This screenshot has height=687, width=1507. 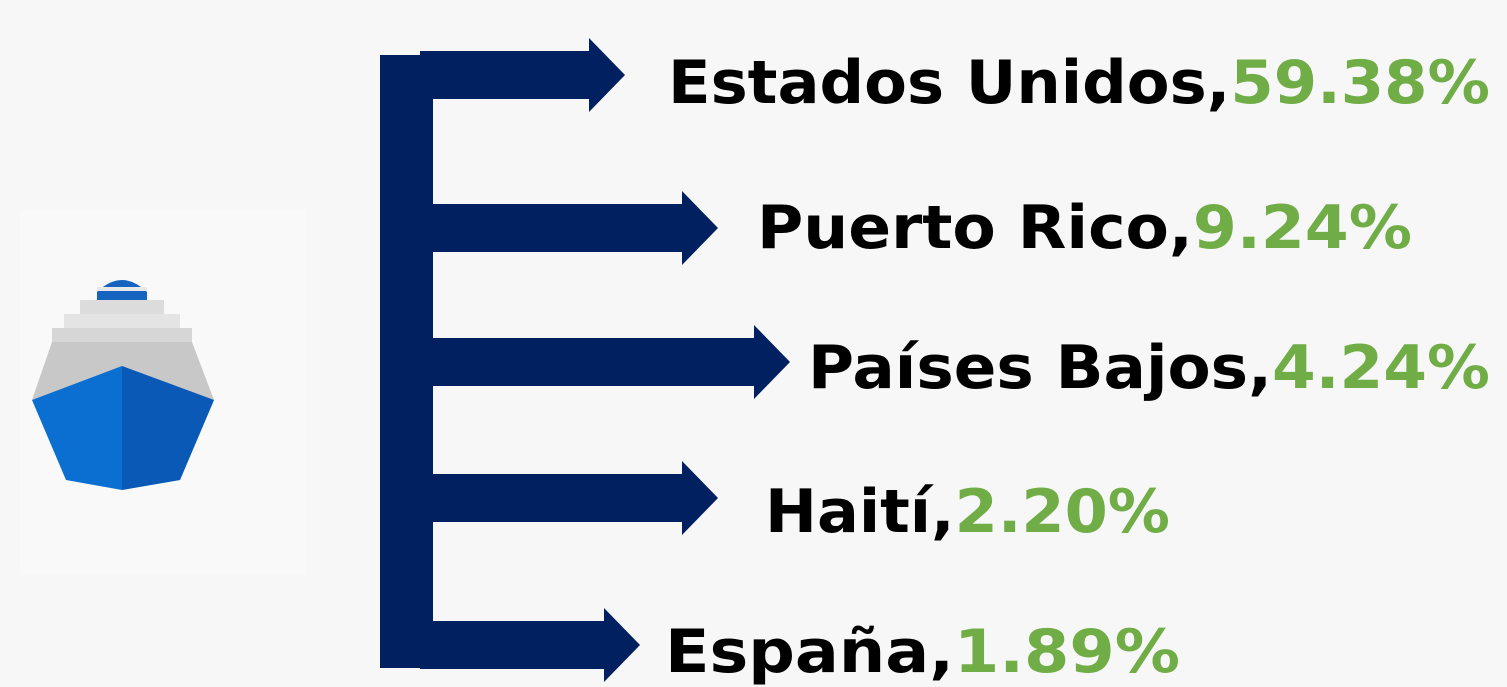 What do you see at coordinates (1028, 368) in the screenshot?
I see `country-name: Países Bajos` at bounding box center [1028, 368].